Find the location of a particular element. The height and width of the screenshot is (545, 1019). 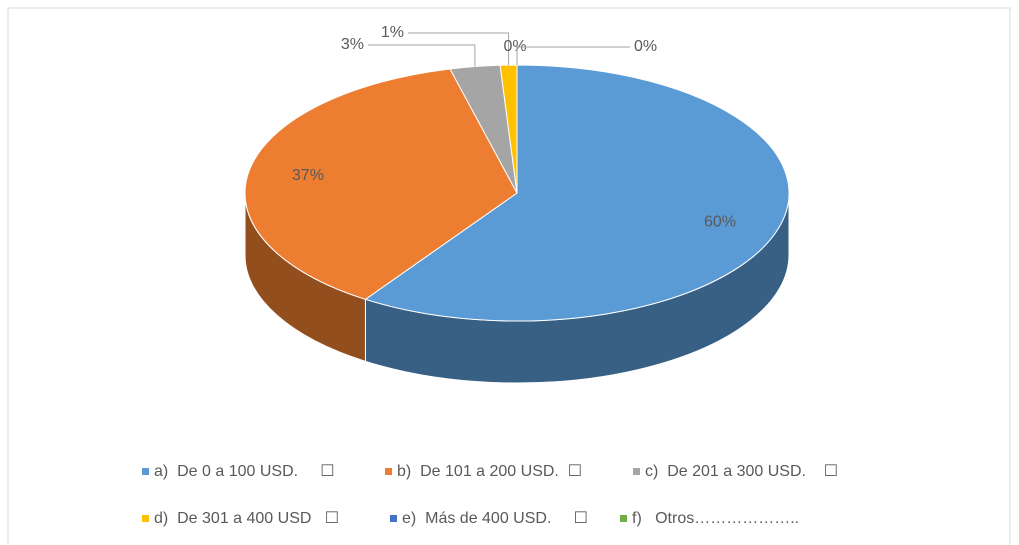

legend-label: f) Otros……………….. is located at coordinates (715, 518).